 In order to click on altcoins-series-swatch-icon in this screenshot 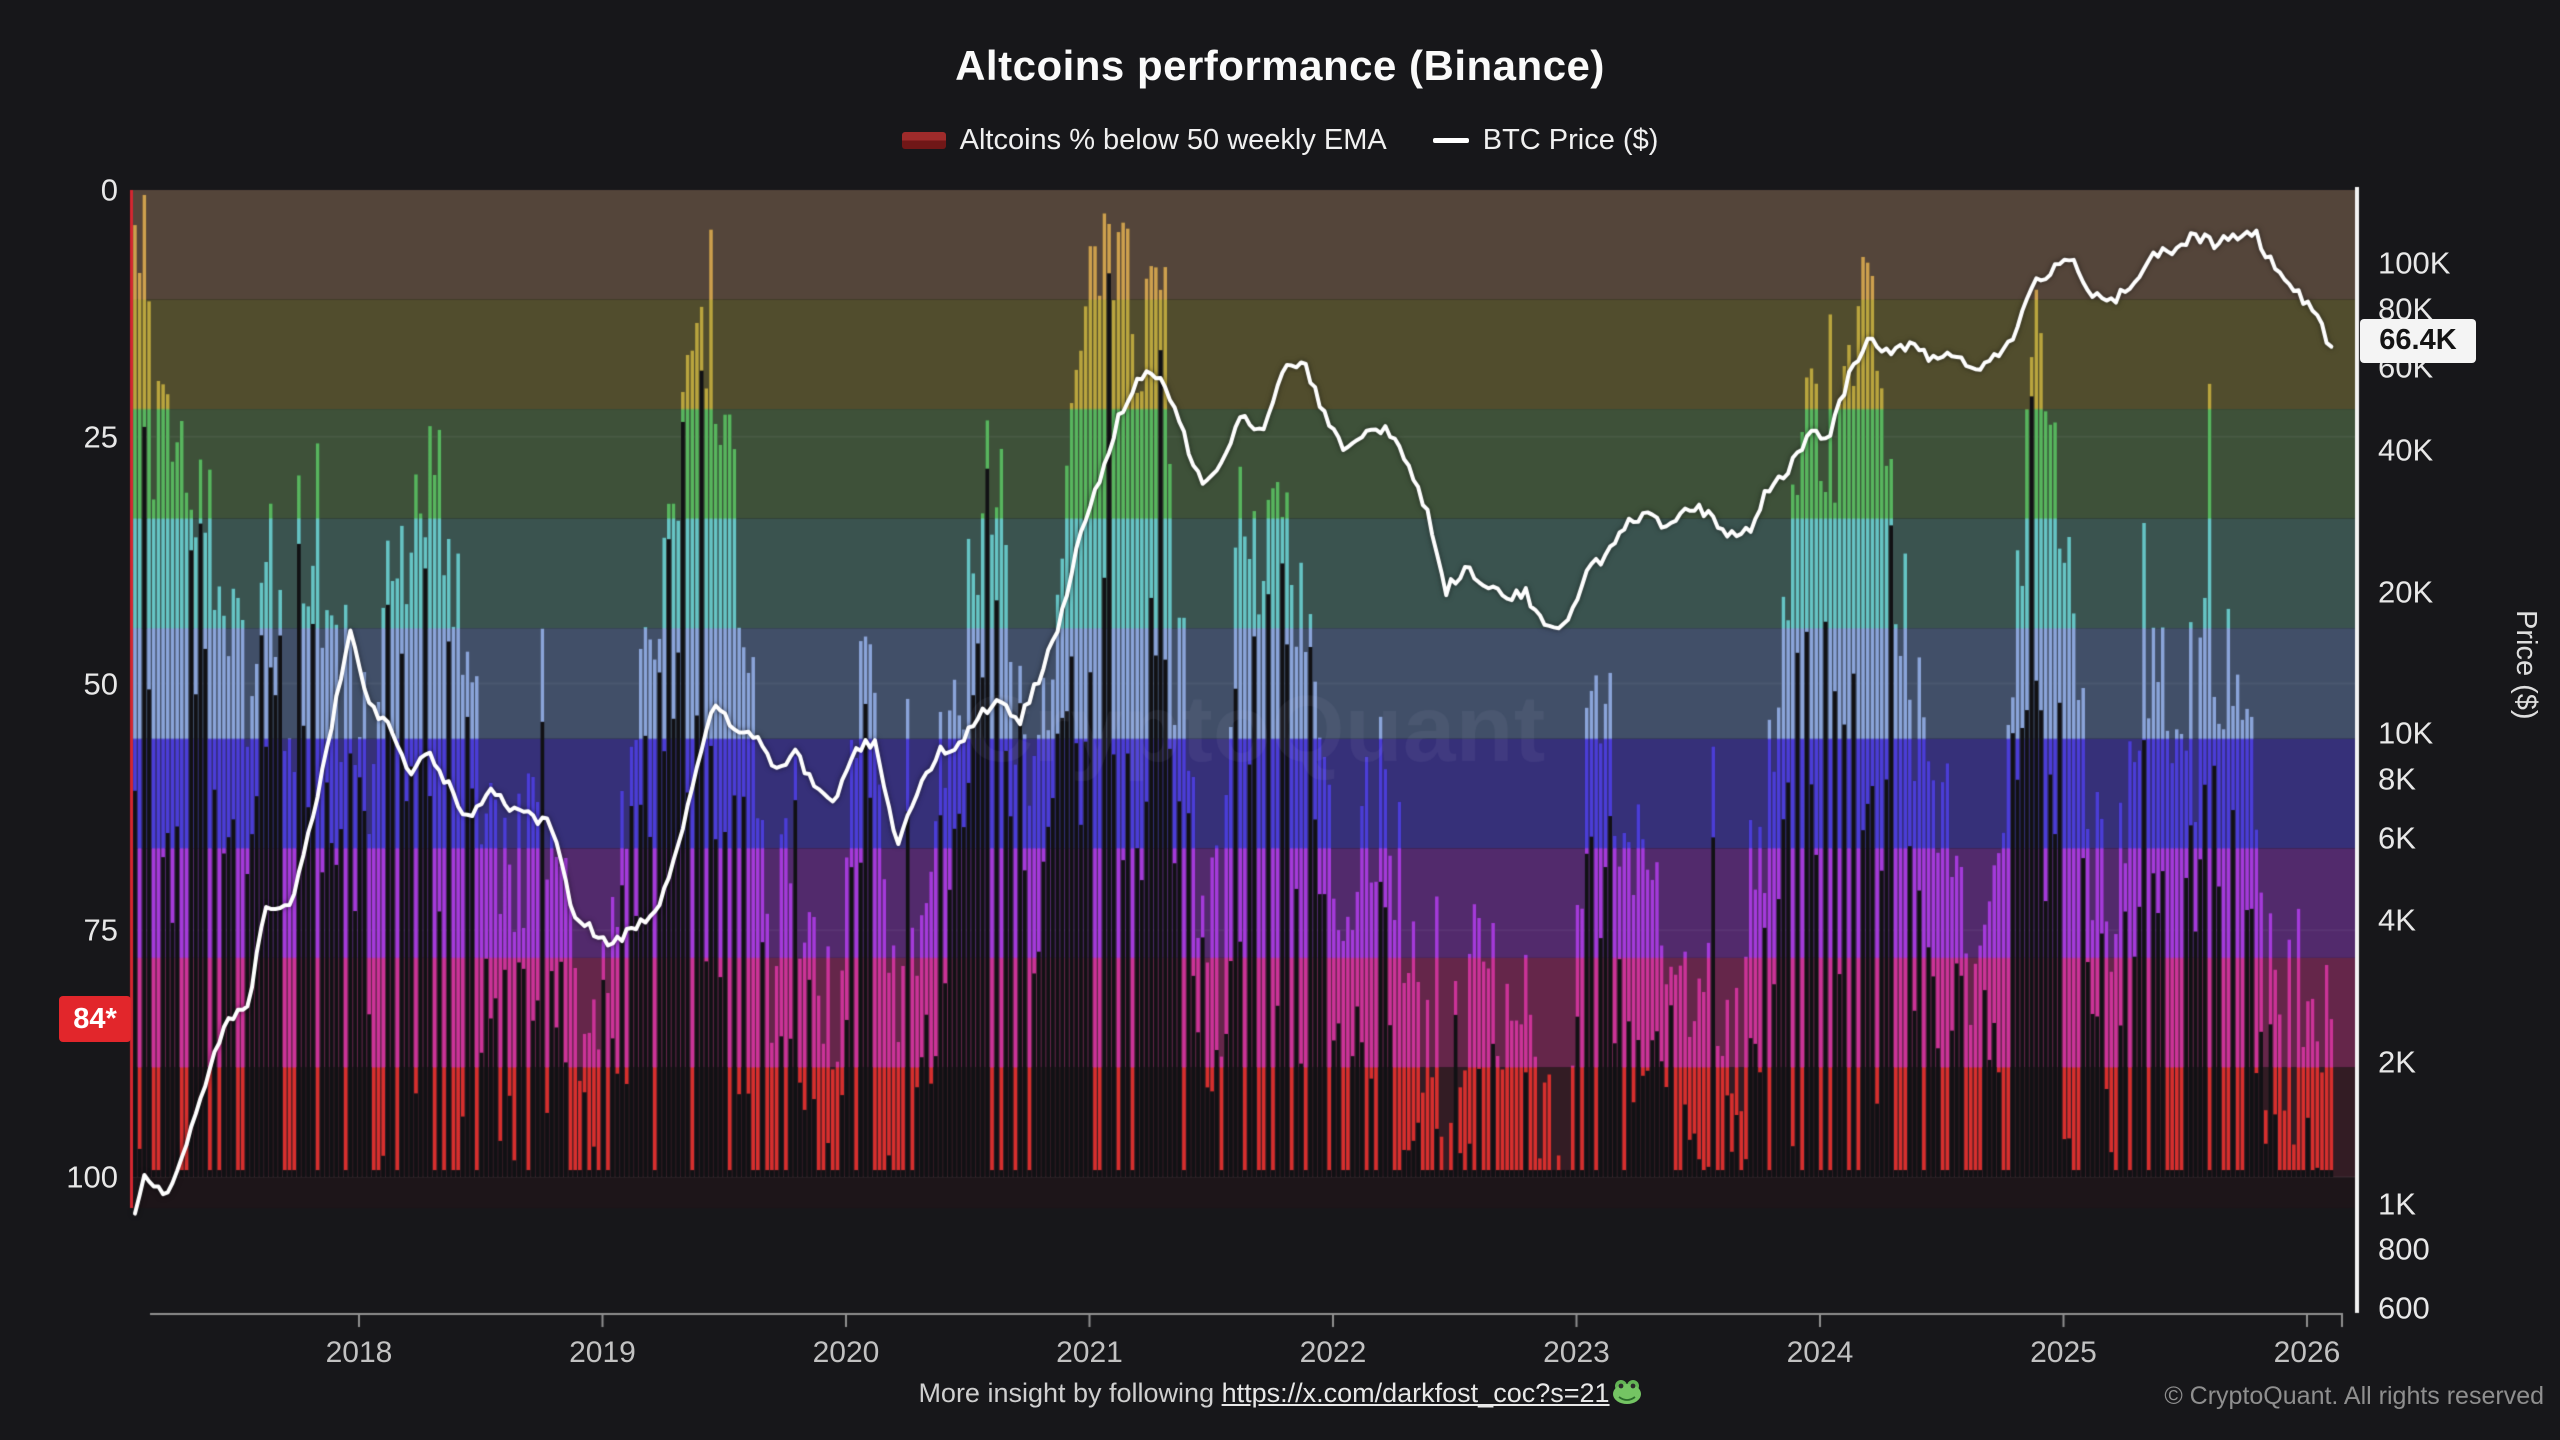, I will do `click(923, 140)`.